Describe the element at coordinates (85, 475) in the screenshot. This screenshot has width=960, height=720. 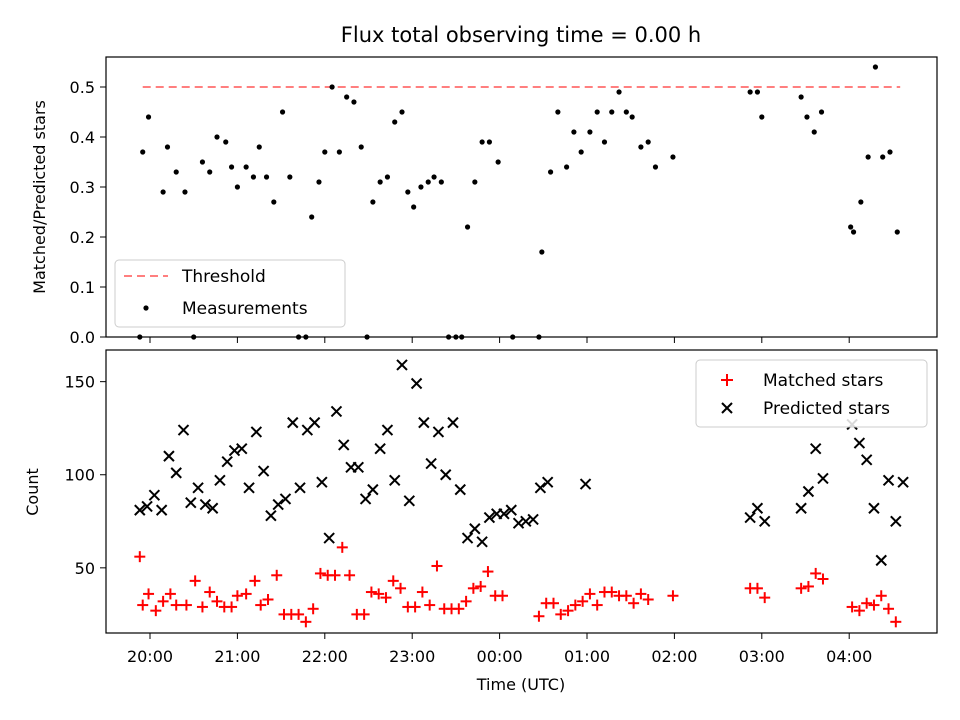
I see `bottom-y-ticks: 50 100 150` at that location.